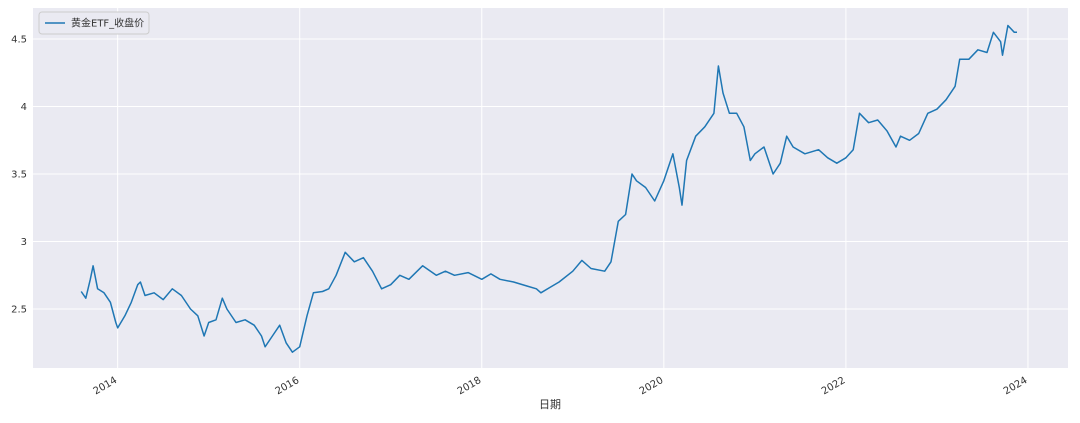 The image size is (1080, 423). Describe the element at coordinates (1016, 386) in the screenshot. I see `x-tick-label: 2024` at that location.